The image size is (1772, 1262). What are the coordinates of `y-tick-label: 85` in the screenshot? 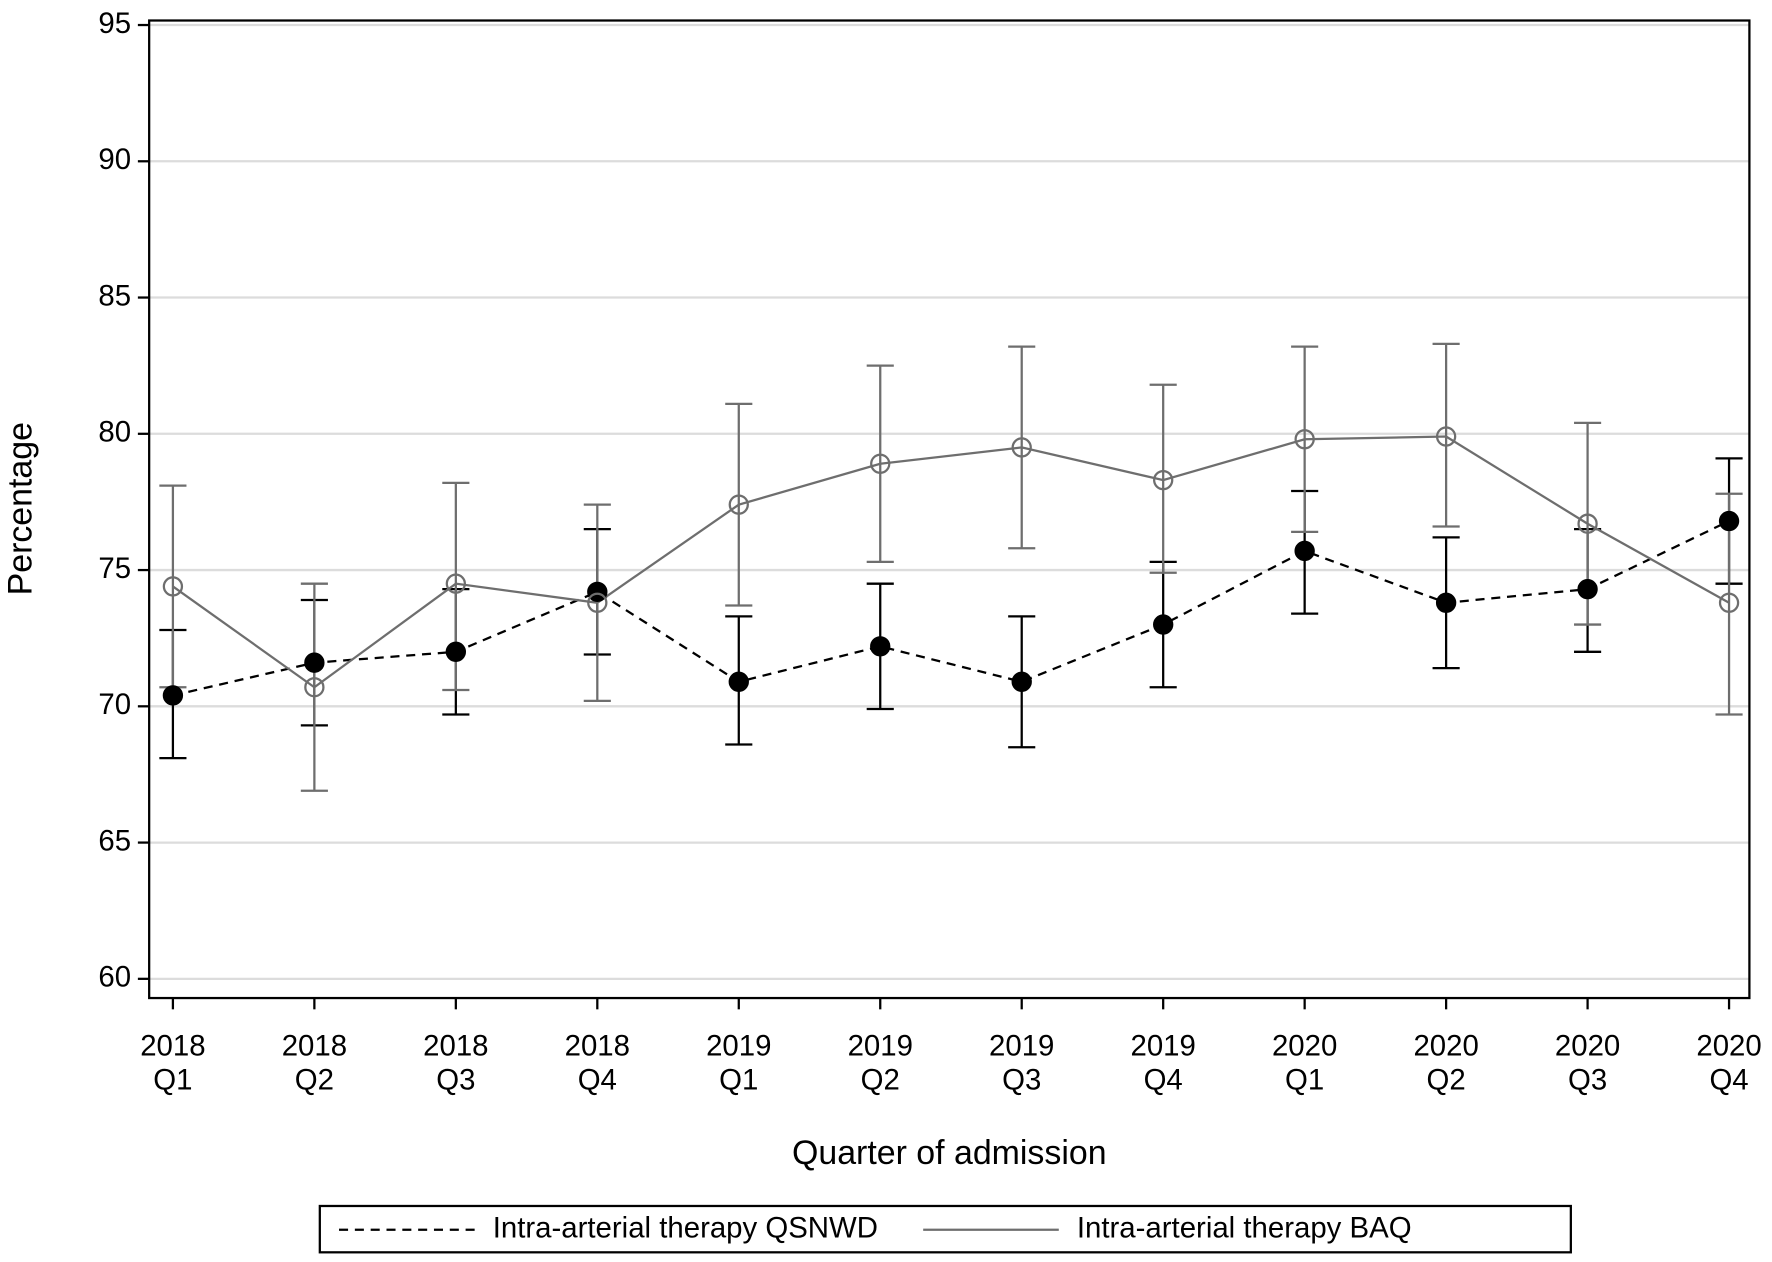 It's located at (114, 295).